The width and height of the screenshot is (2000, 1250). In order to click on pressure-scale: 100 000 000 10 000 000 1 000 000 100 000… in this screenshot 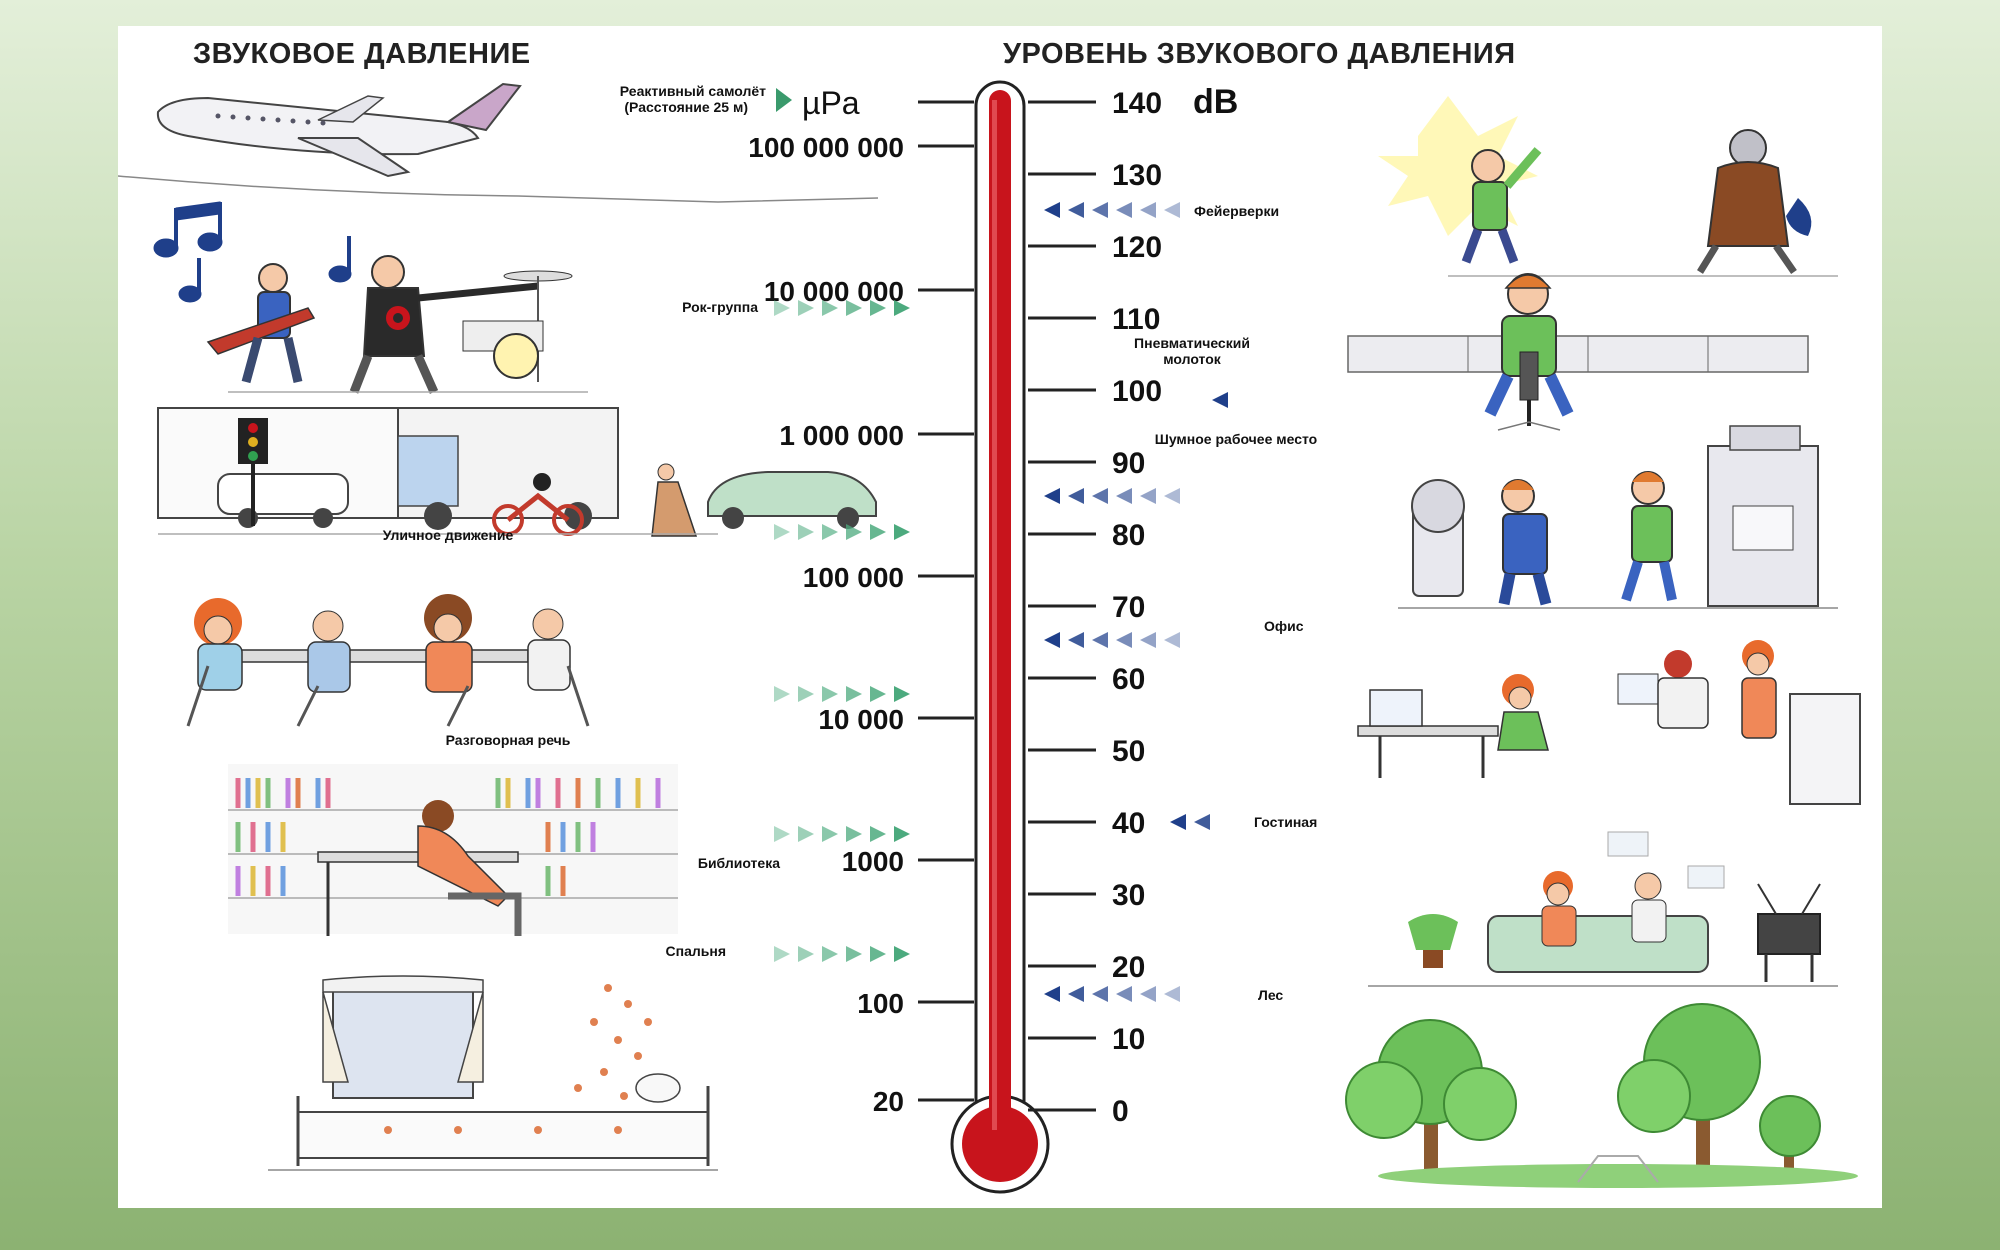, I will do `click(861, 601)`.